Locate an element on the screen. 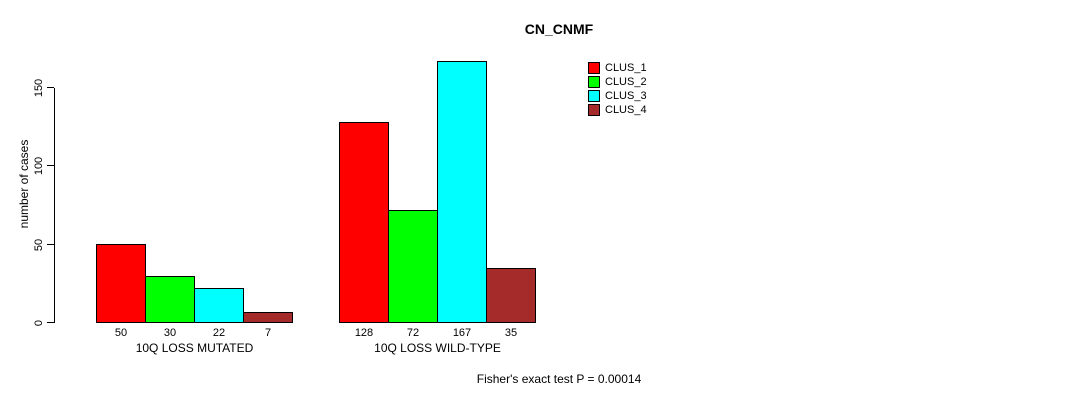 This screenshot has height=400, width=1090. legend: CLUS_1 CLUS_2 CLUS_3 CLUS_4 is located at coordinates (617, 89).